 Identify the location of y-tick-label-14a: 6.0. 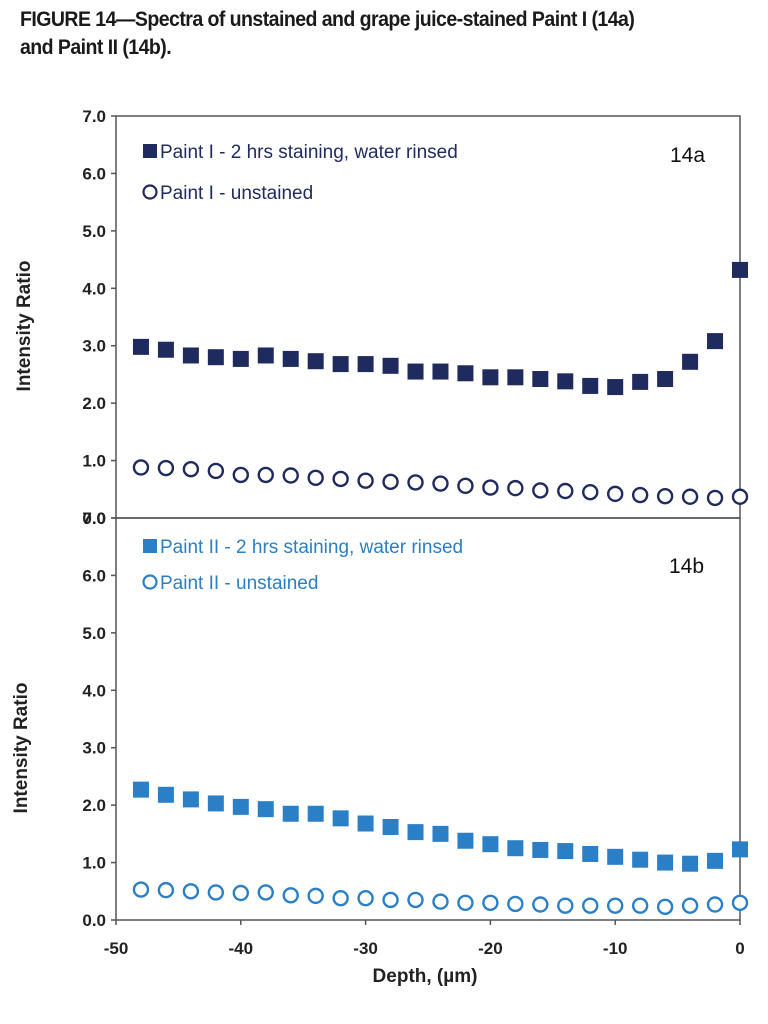
(94, 173).